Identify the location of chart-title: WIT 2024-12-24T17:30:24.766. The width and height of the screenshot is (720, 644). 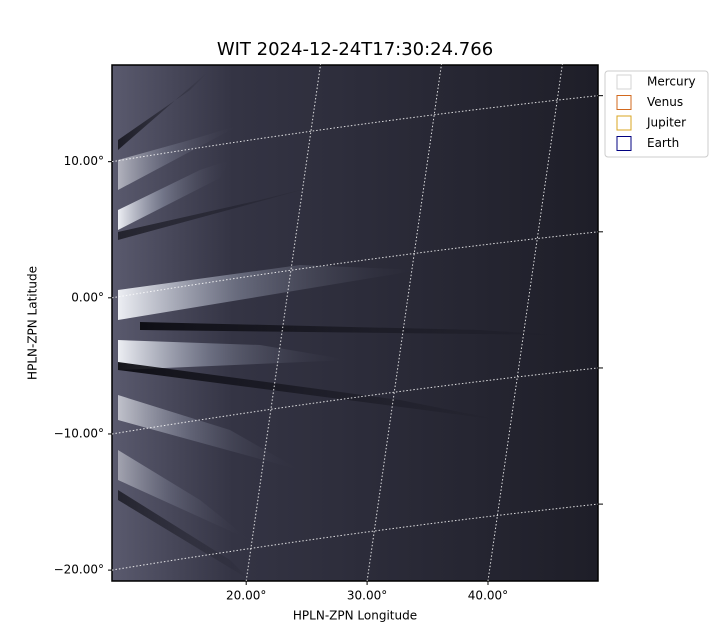
(355, 49).